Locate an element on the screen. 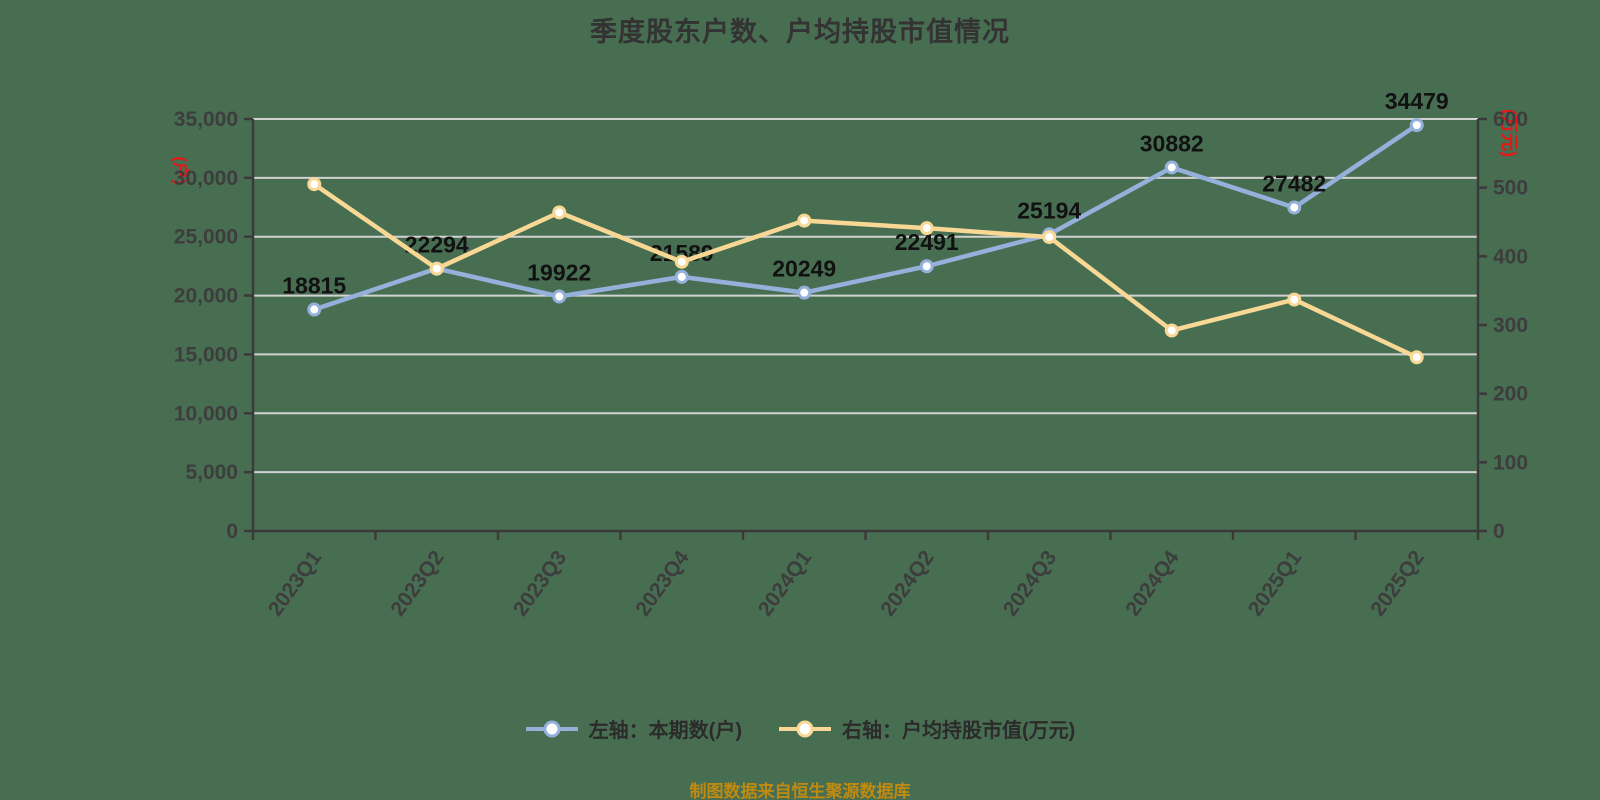  x-axis-ticks is located at coordinates (865, 535).